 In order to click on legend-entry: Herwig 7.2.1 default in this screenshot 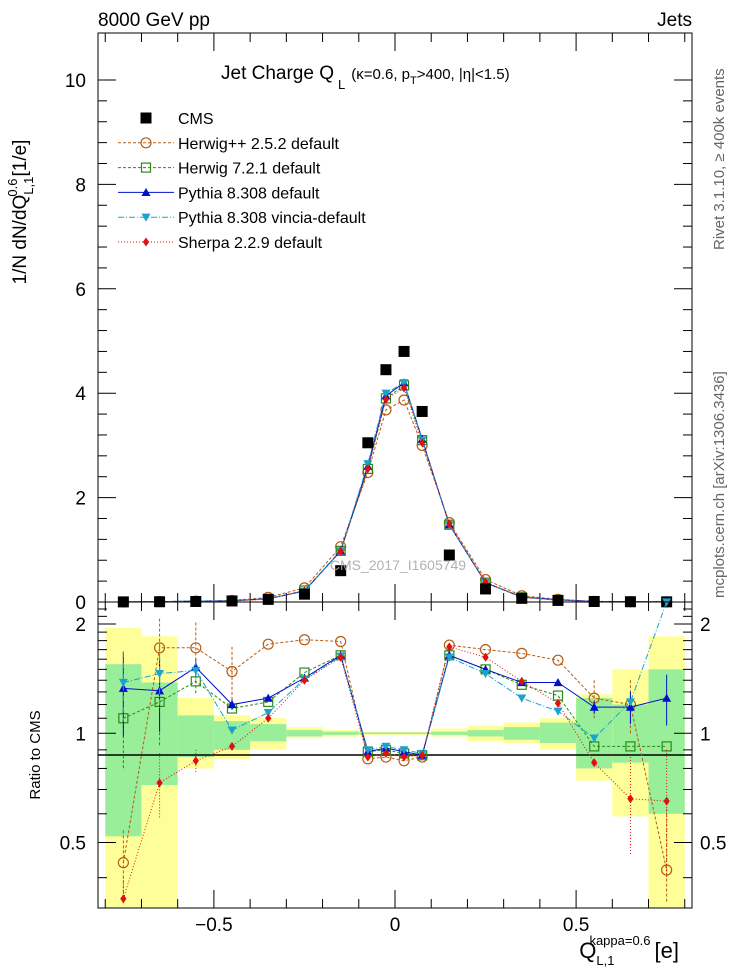, I will do `click(219, 169)`.